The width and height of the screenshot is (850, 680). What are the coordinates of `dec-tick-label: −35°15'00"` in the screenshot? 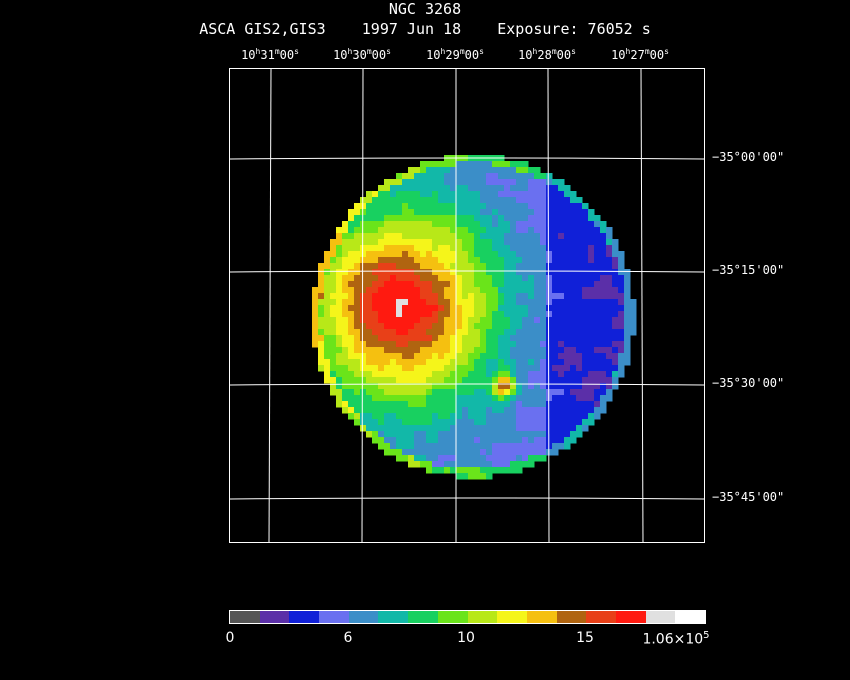 It's located at (748, 270).